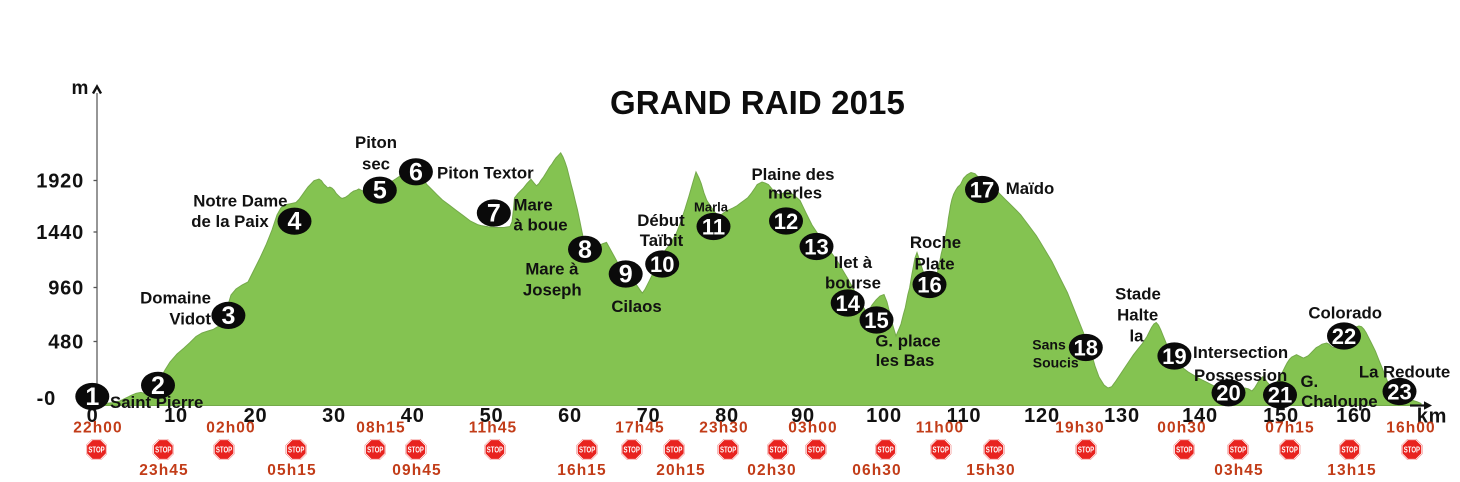  Describe the element at coordinates (713, 226) in the screenshot. I see `svg-text: 11` at that location.